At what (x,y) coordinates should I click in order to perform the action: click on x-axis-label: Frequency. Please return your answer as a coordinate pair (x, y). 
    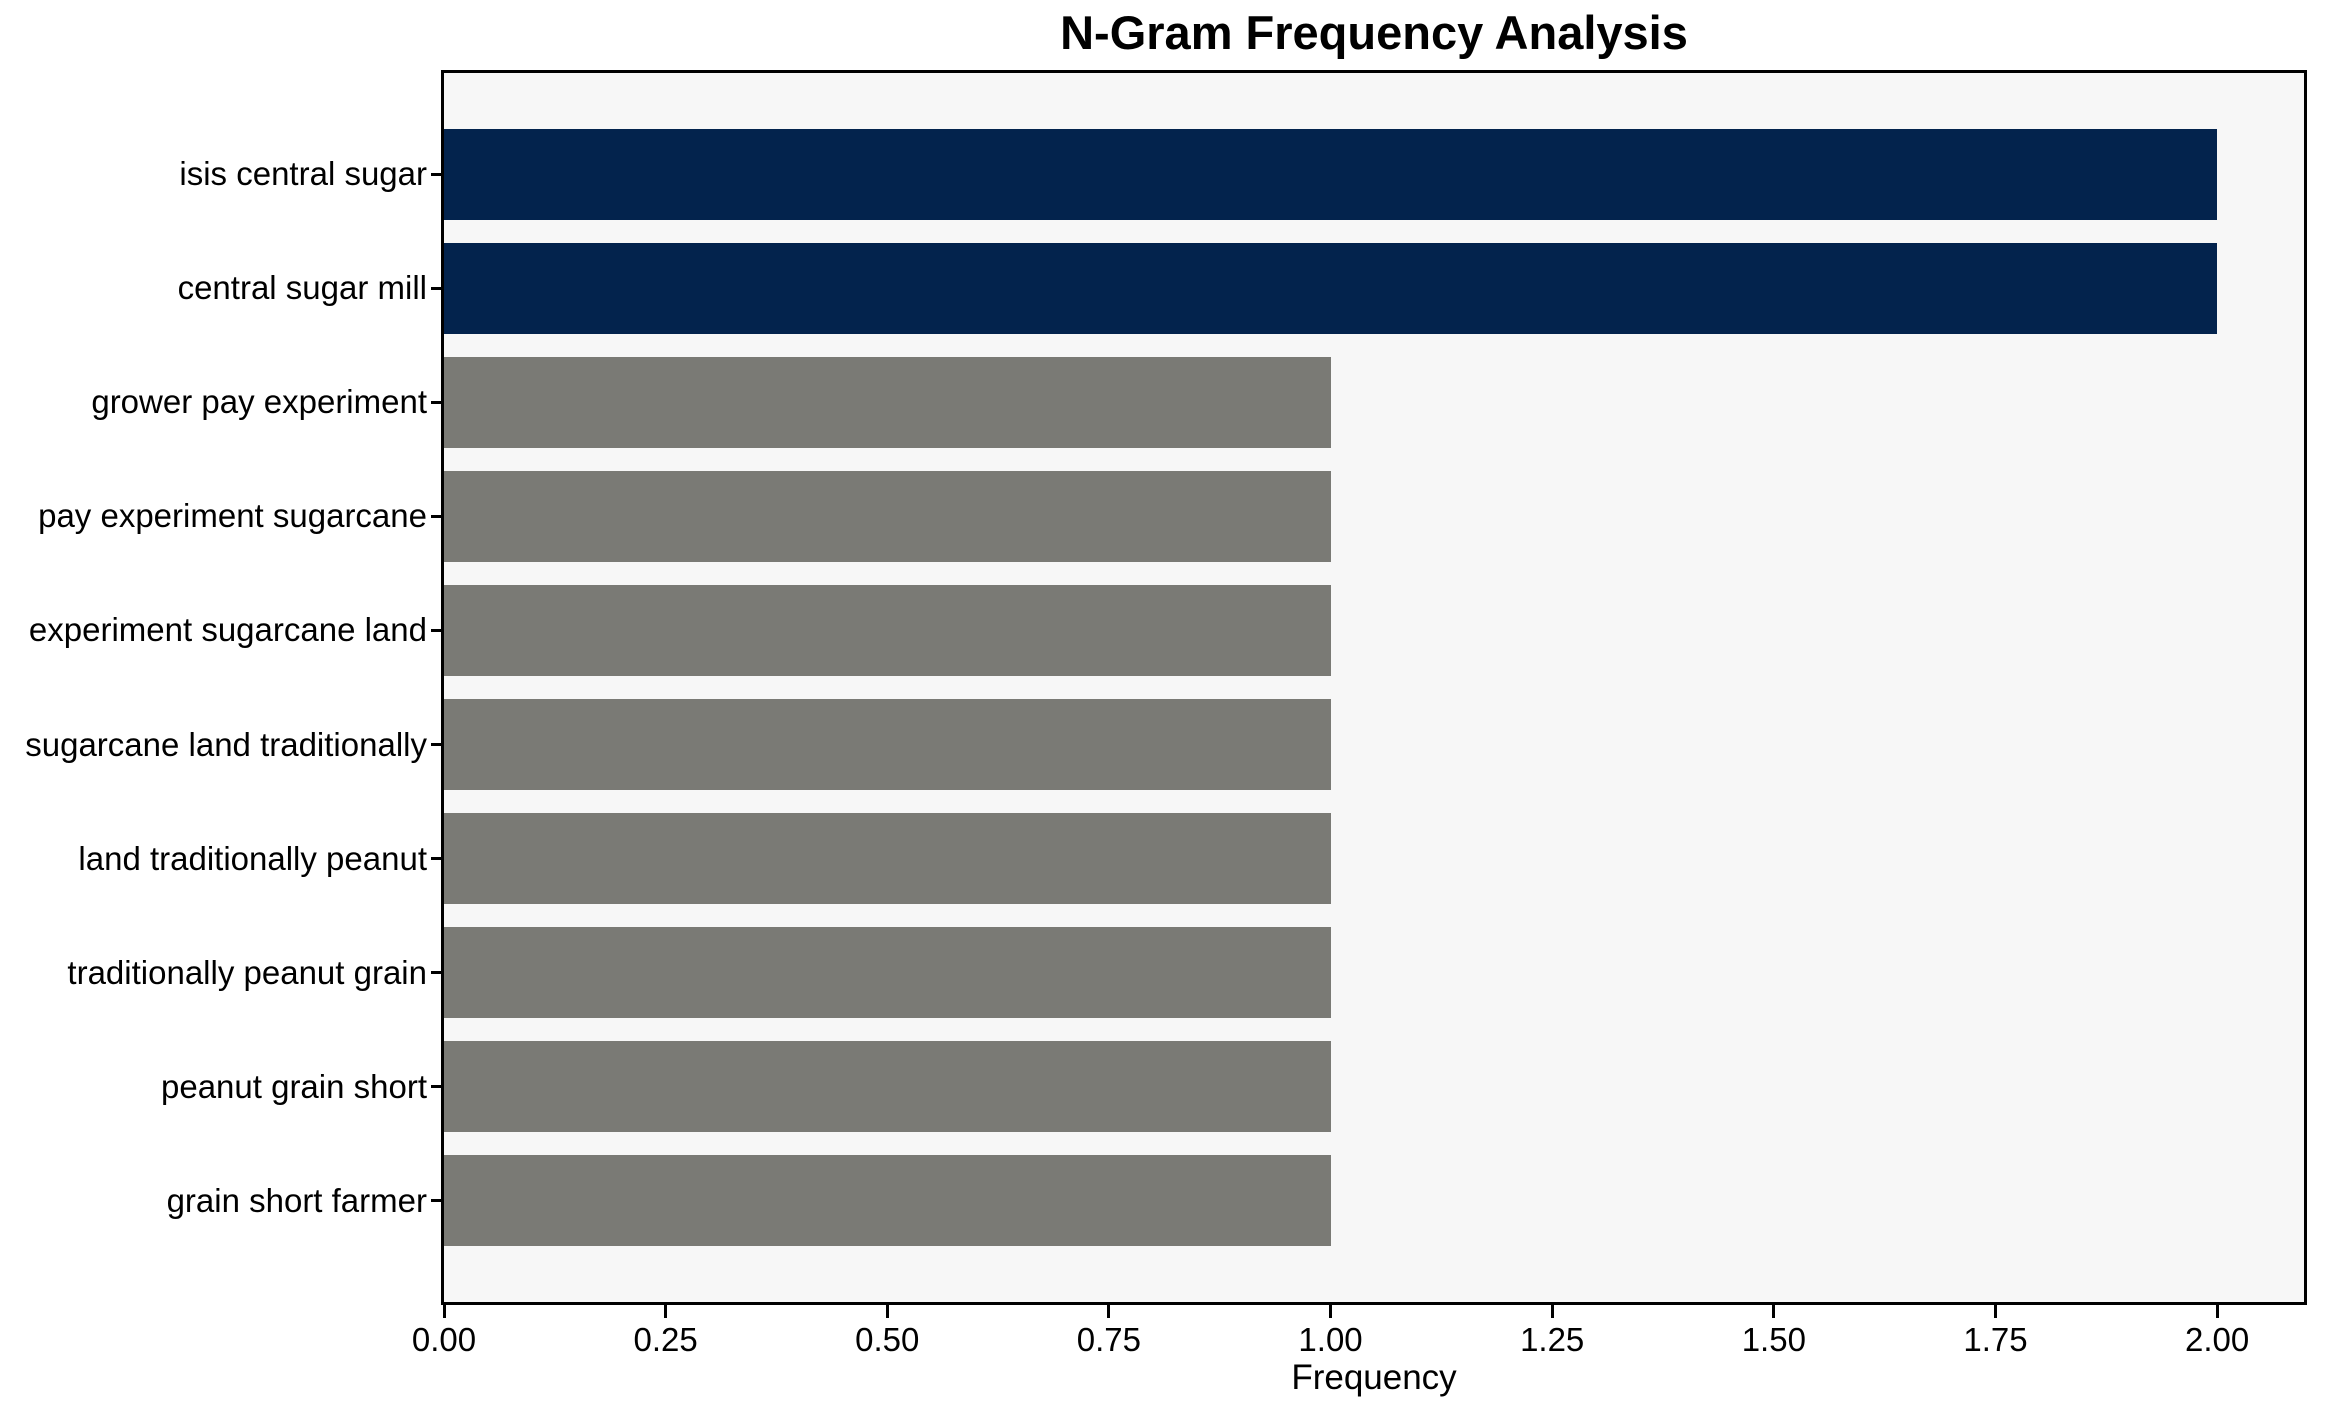
    Looking at the image, I should click on (1374, 1377).